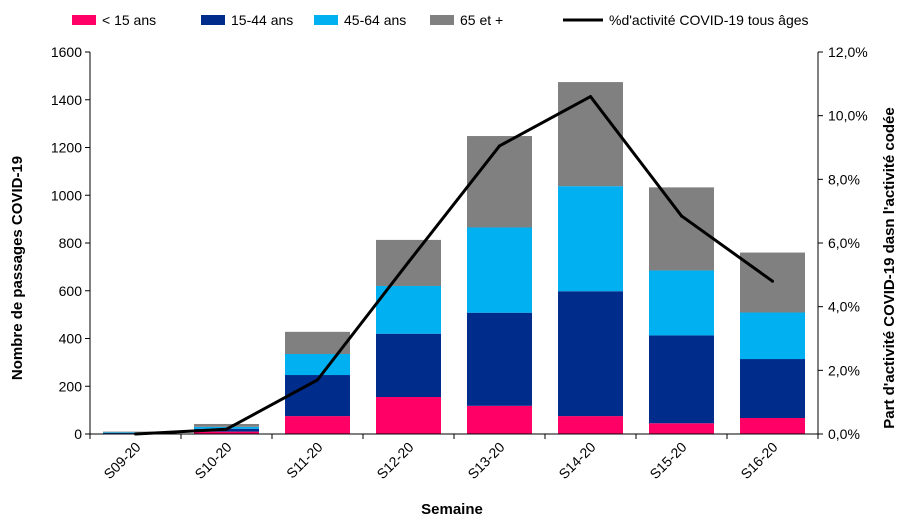 The width and height of the screenshot is (901, 520). Describe the element at coordinates (66, 195) in the screenshot. I see `y-tick-label: 1000` at that location.